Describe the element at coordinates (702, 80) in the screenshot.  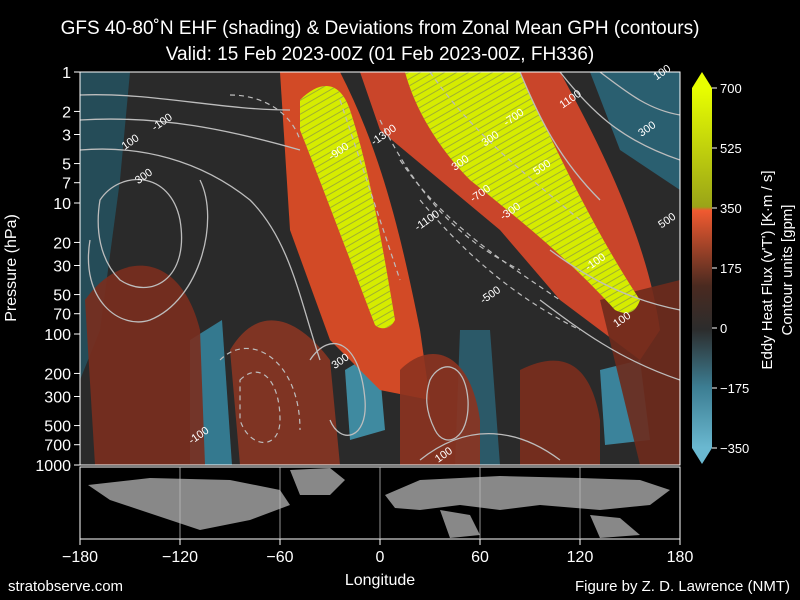
I see `colorbar-top-arrow` at that location.